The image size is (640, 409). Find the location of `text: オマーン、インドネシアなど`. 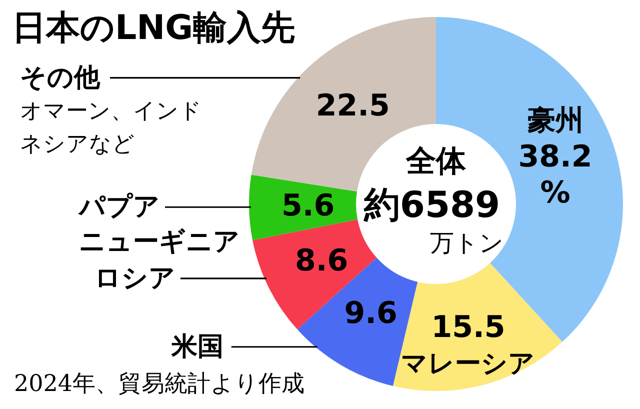

text: オマーン、インドネシアなど is located at coordinates (111, 127).